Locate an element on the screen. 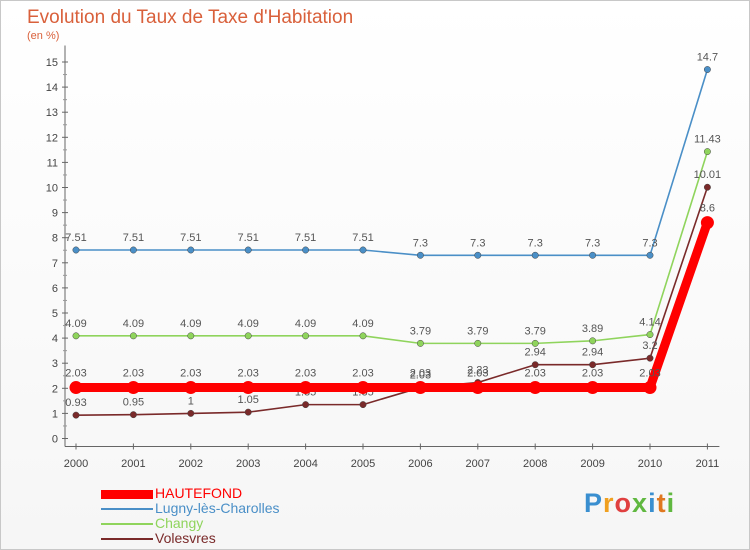 This screenshot has width=750, height=550. y-tick-label: 14 is located at coordinates (52, 88).